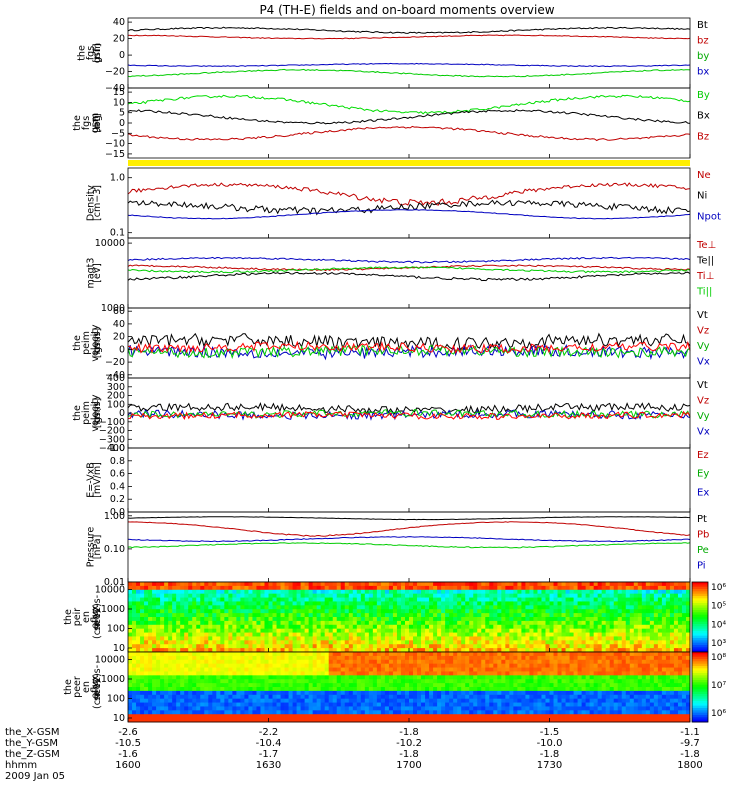  I want to click on series-line-Vt, so click(409, 342).